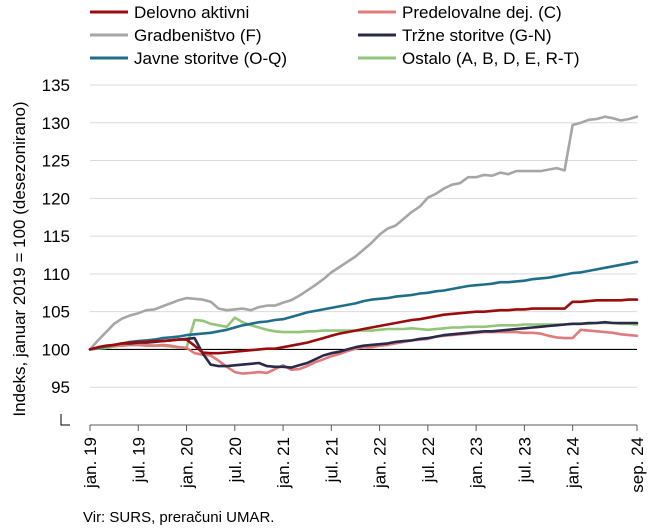 The height and width of the screenshot is (532, 650). Describe the element at coordinates (56, 198) in the screenshot. I see `y-tick-label: 120` at that location.